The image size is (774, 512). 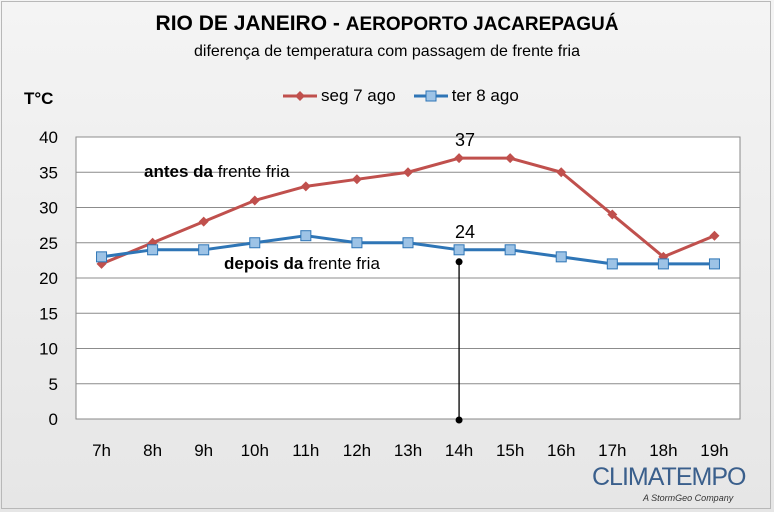 I want to click on data-label: 37, so click(x=465, y=140).